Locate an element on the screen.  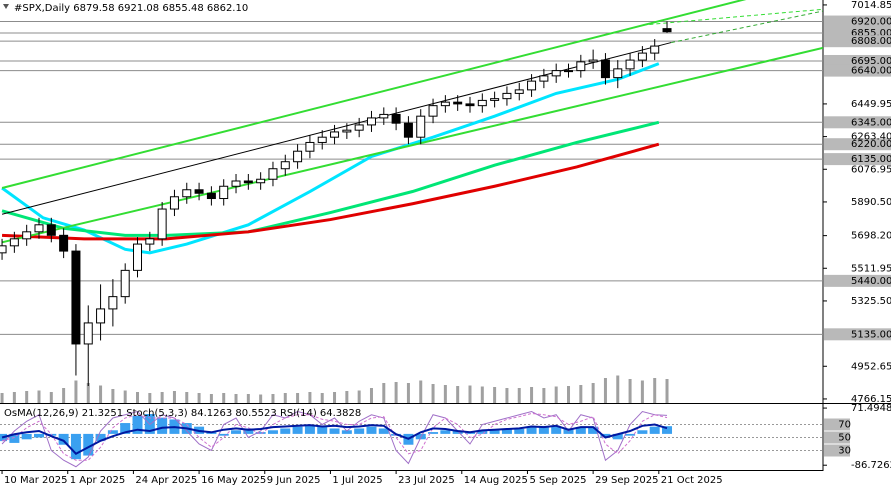
y-tick-label: 6076.95 is located at coordinates (871, 169).